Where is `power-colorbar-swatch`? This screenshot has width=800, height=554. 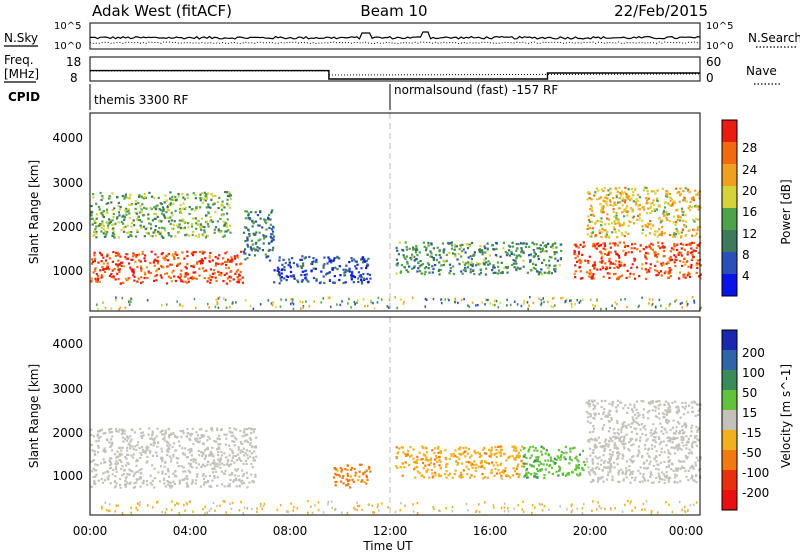
power-colorbar-swatch is located at coordinates (729, 285).